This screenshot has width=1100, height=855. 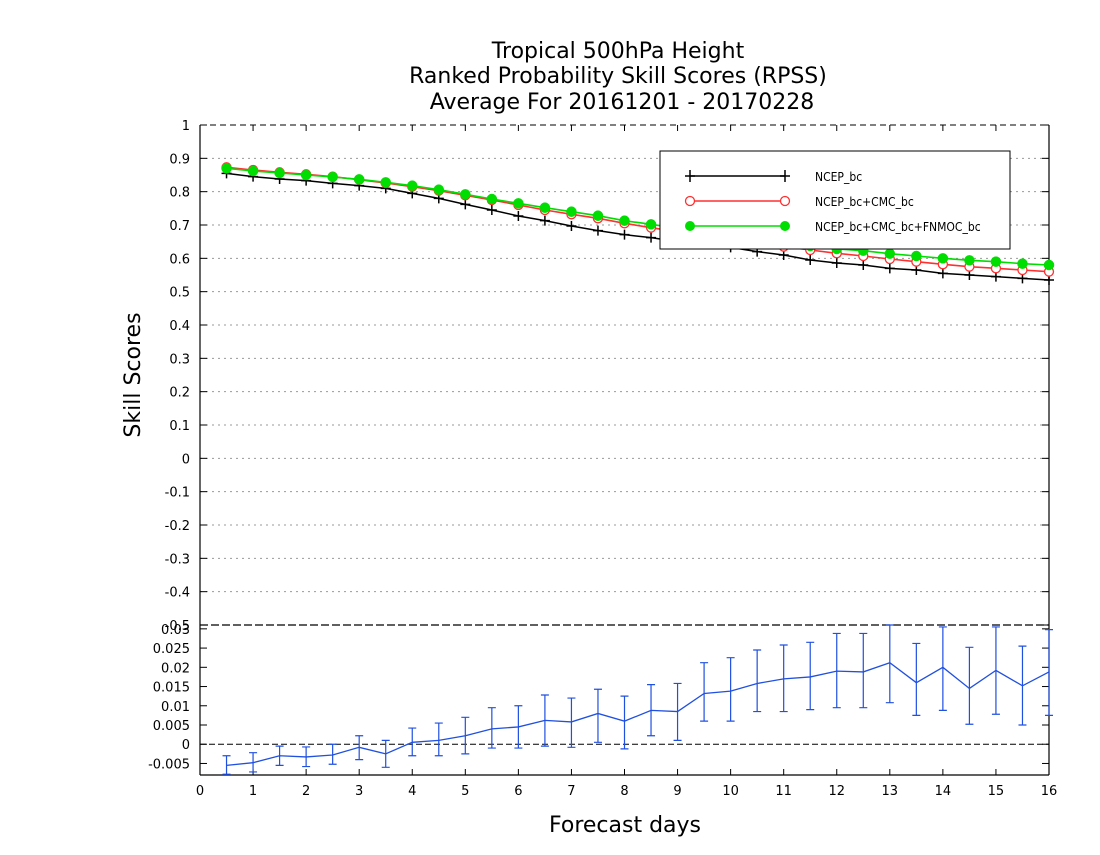 I want to click on chart-title-line-3: Average For 20161201 - 20170228, so click(x=622, y=102).